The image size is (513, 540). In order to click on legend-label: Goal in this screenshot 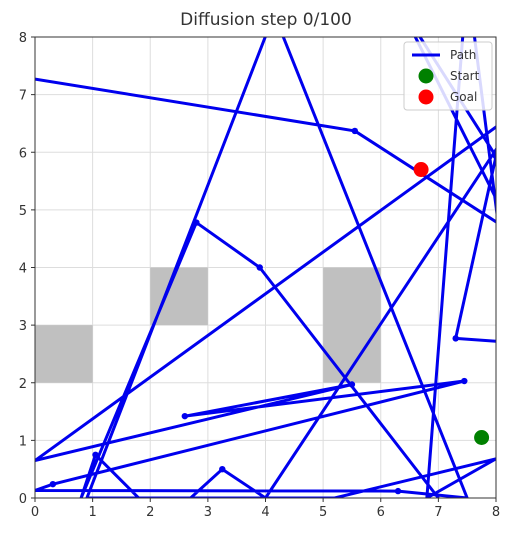, I will do `click(463, 97)`.